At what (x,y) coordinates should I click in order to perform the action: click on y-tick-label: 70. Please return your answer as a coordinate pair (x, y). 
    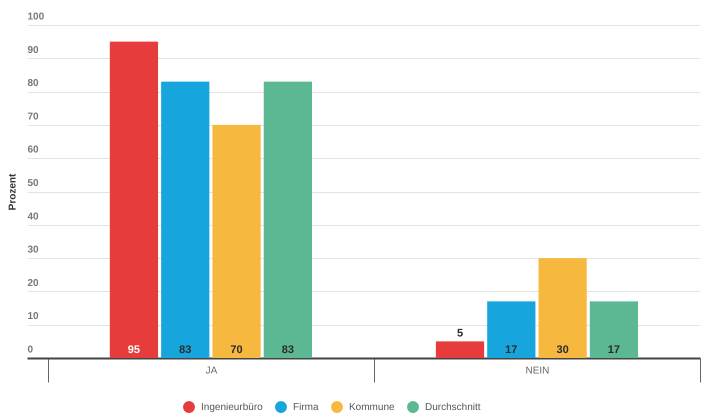
    Looking at the image, I should click on (34, 116).